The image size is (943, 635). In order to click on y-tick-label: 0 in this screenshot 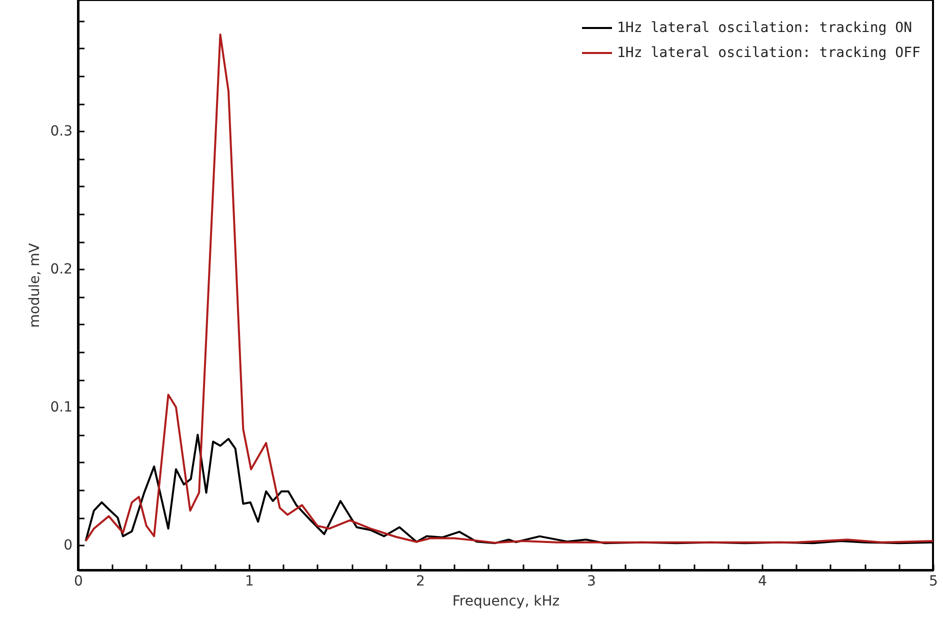, I will do `click(68, 546)`.